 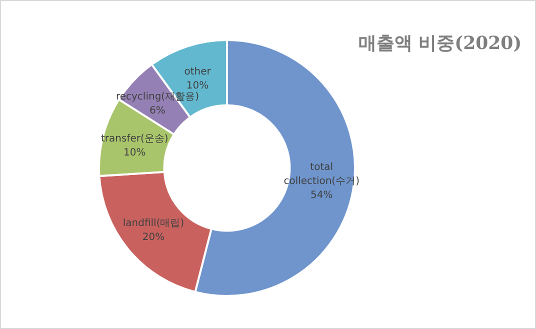 I want to click on data-label: 54%, so click(x=321, y=195).